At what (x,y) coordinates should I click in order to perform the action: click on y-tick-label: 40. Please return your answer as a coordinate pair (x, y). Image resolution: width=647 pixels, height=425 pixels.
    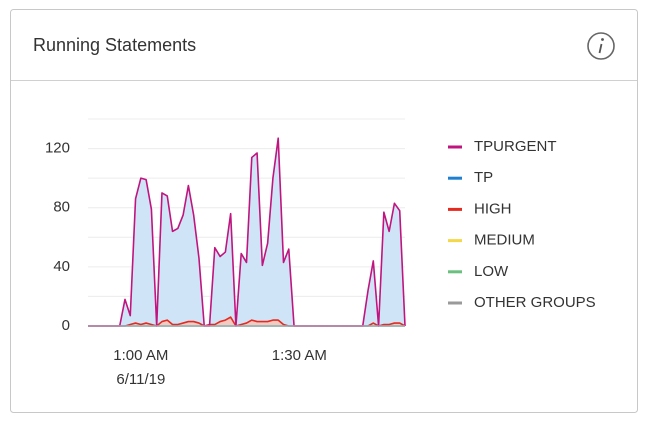
    Looking at the image, I should click on (61, 266).